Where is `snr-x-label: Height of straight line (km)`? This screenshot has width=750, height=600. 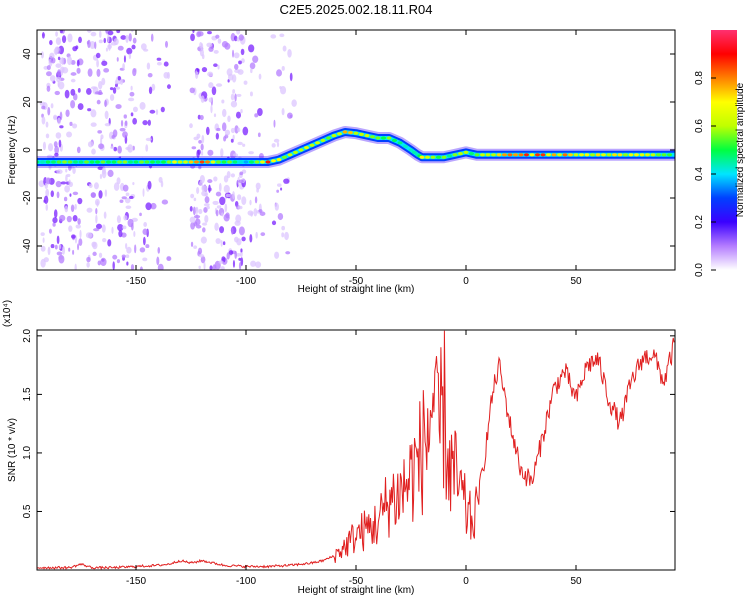 snr-x-label: Height of straight line (km) is located at coordinates (356, 590).